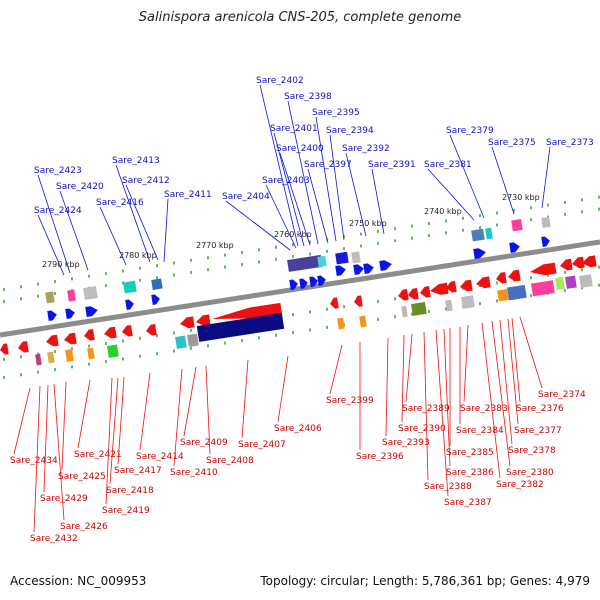  Describe the element at coordinates (562, 395) in the screenshot. I see `gene-label-sare-2374: Sare_2374` at that location.